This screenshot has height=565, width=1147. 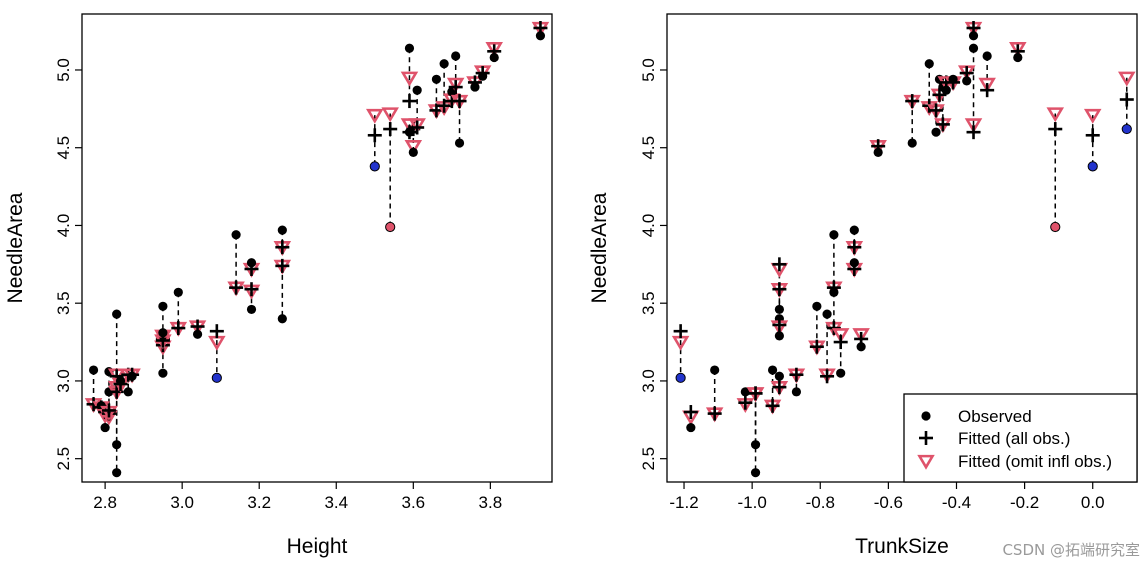 What do you see at coordinates (956, 502) in the screenshot?
I see `x-tick-label: -0.4` at bounding box center [956, 502].